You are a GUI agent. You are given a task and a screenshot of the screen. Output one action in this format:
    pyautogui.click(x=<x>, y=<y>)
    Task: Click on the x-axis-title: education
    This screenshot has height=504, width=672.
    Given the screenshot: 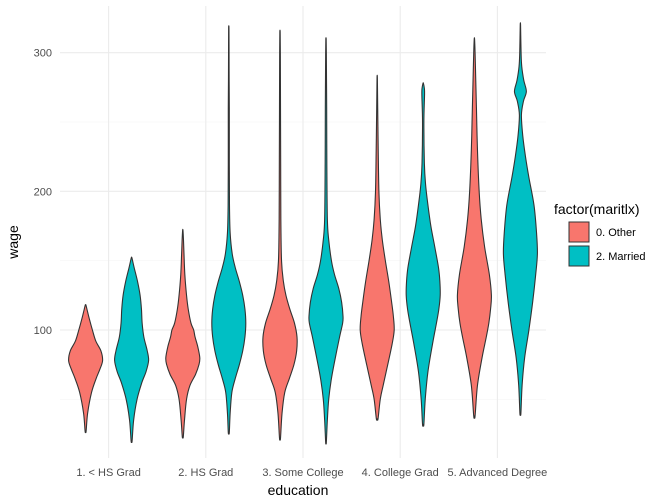 What is the action you would take?
    pyautogui.click(x=298, y=490)
    